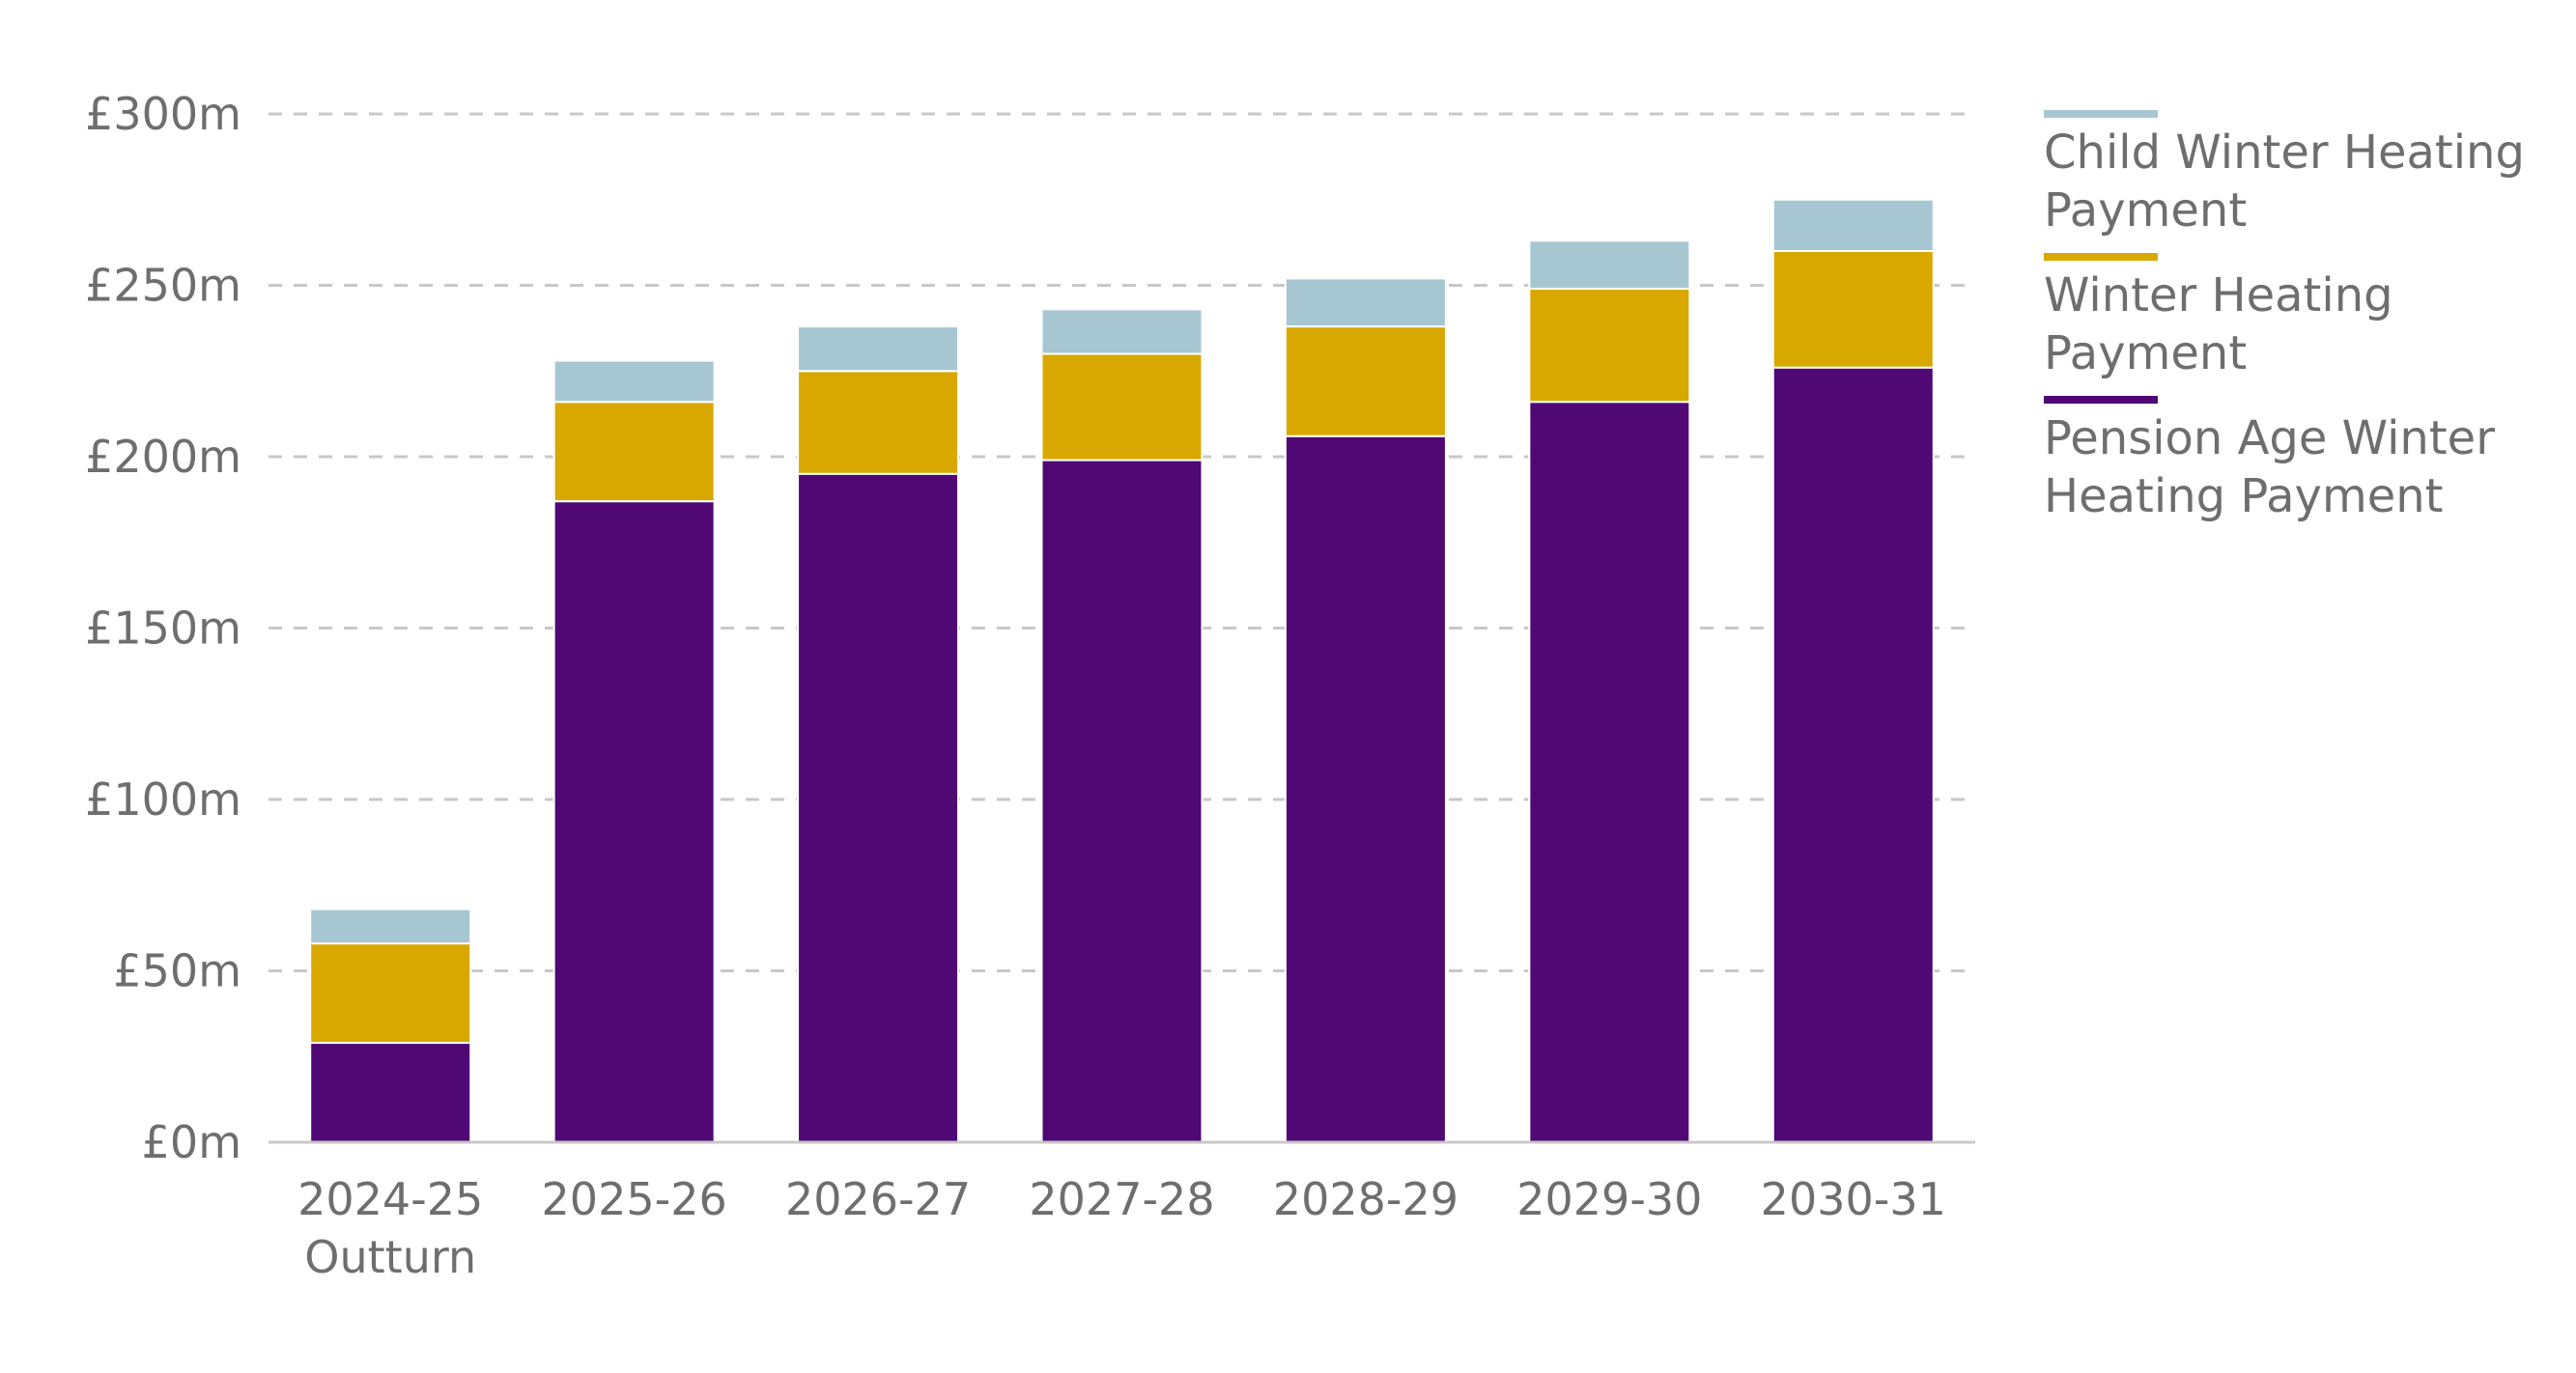 This screenshot has width=2576, height=1373. What do you see at coordinates (163, 800) in the screenshot?
I see `y-tick-label: £100m` at bounding box center [163, 800].